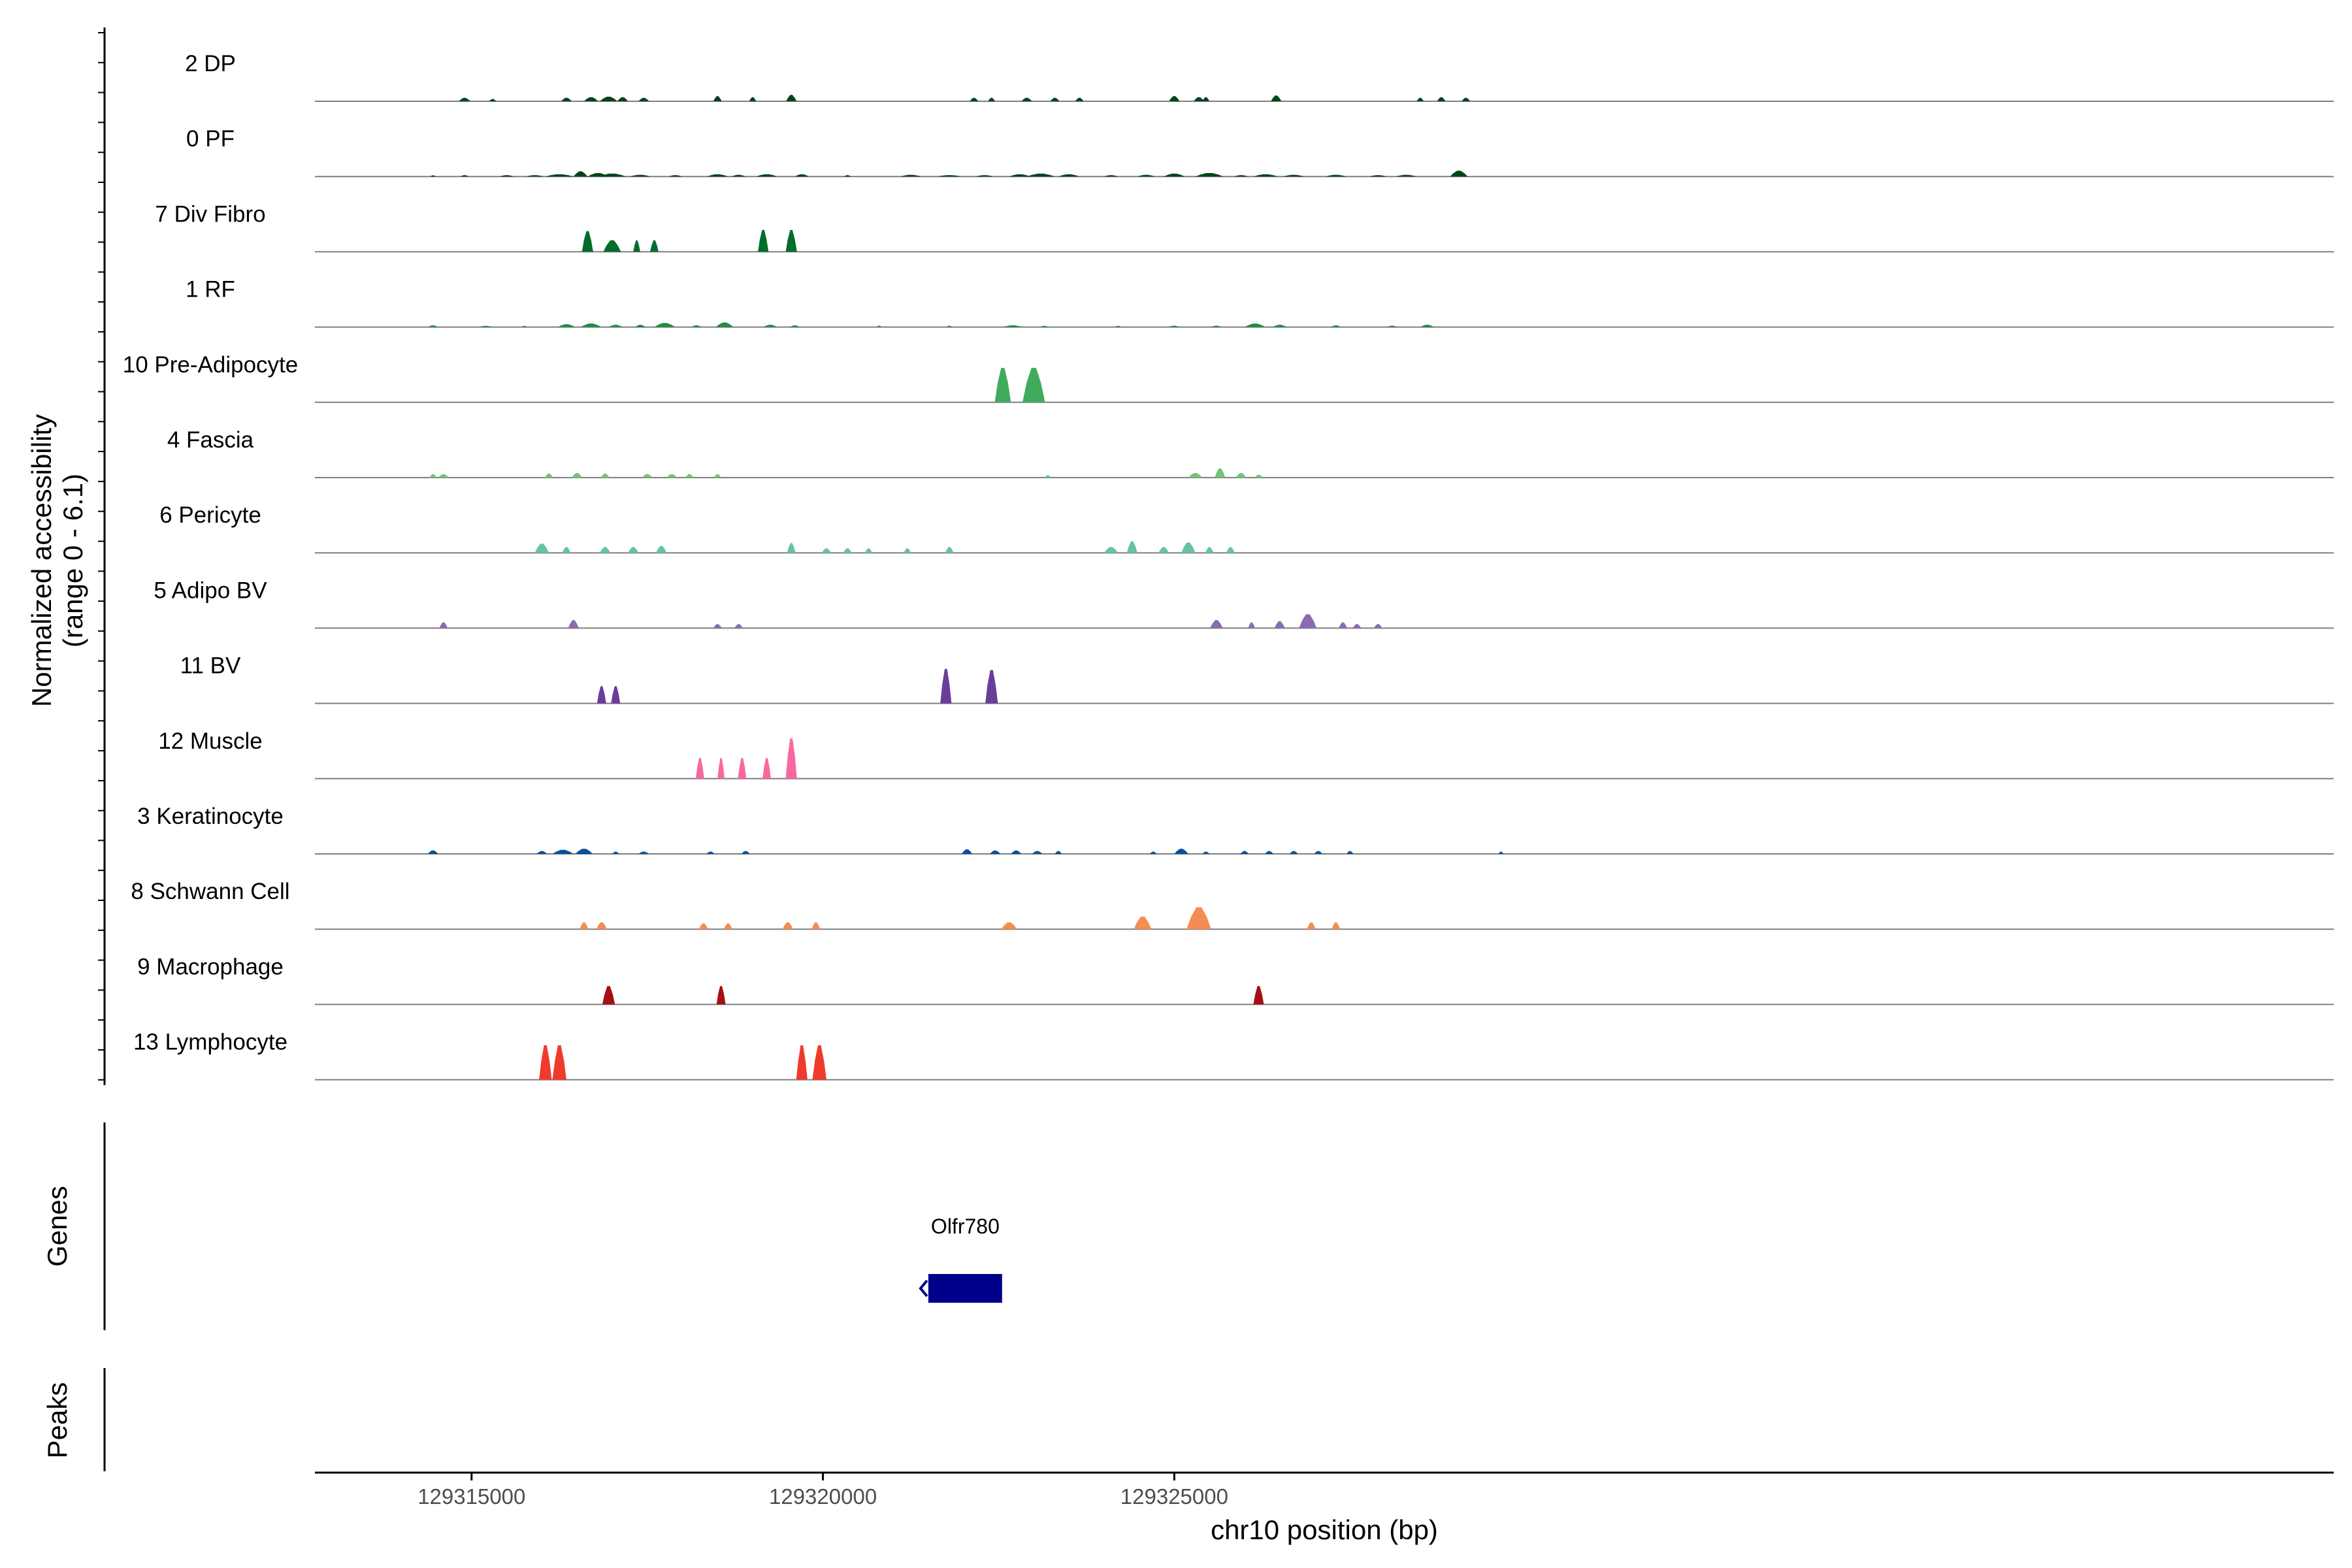 Image resolution: width=2352 pixels, height=1568 pixels. Describe the element at coordinates (57, 1420) in the screenshot. I see `peaks-panel-title: Peaks` at that location.